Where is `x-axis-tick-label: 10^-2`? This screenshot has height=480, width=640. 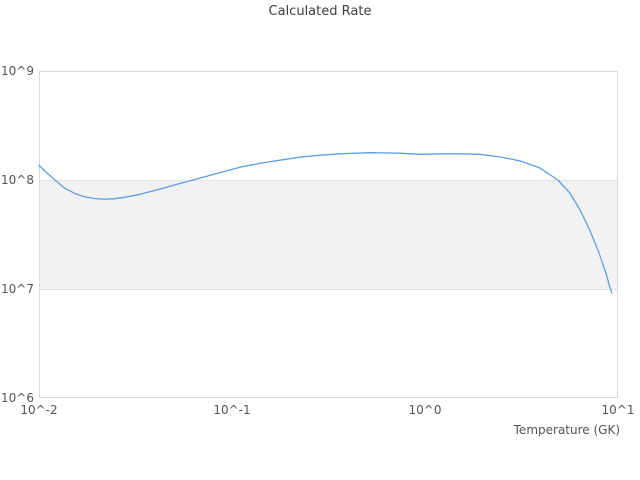 x-axis-tick-label: 10^-2 is located at coordinates (39, 410).